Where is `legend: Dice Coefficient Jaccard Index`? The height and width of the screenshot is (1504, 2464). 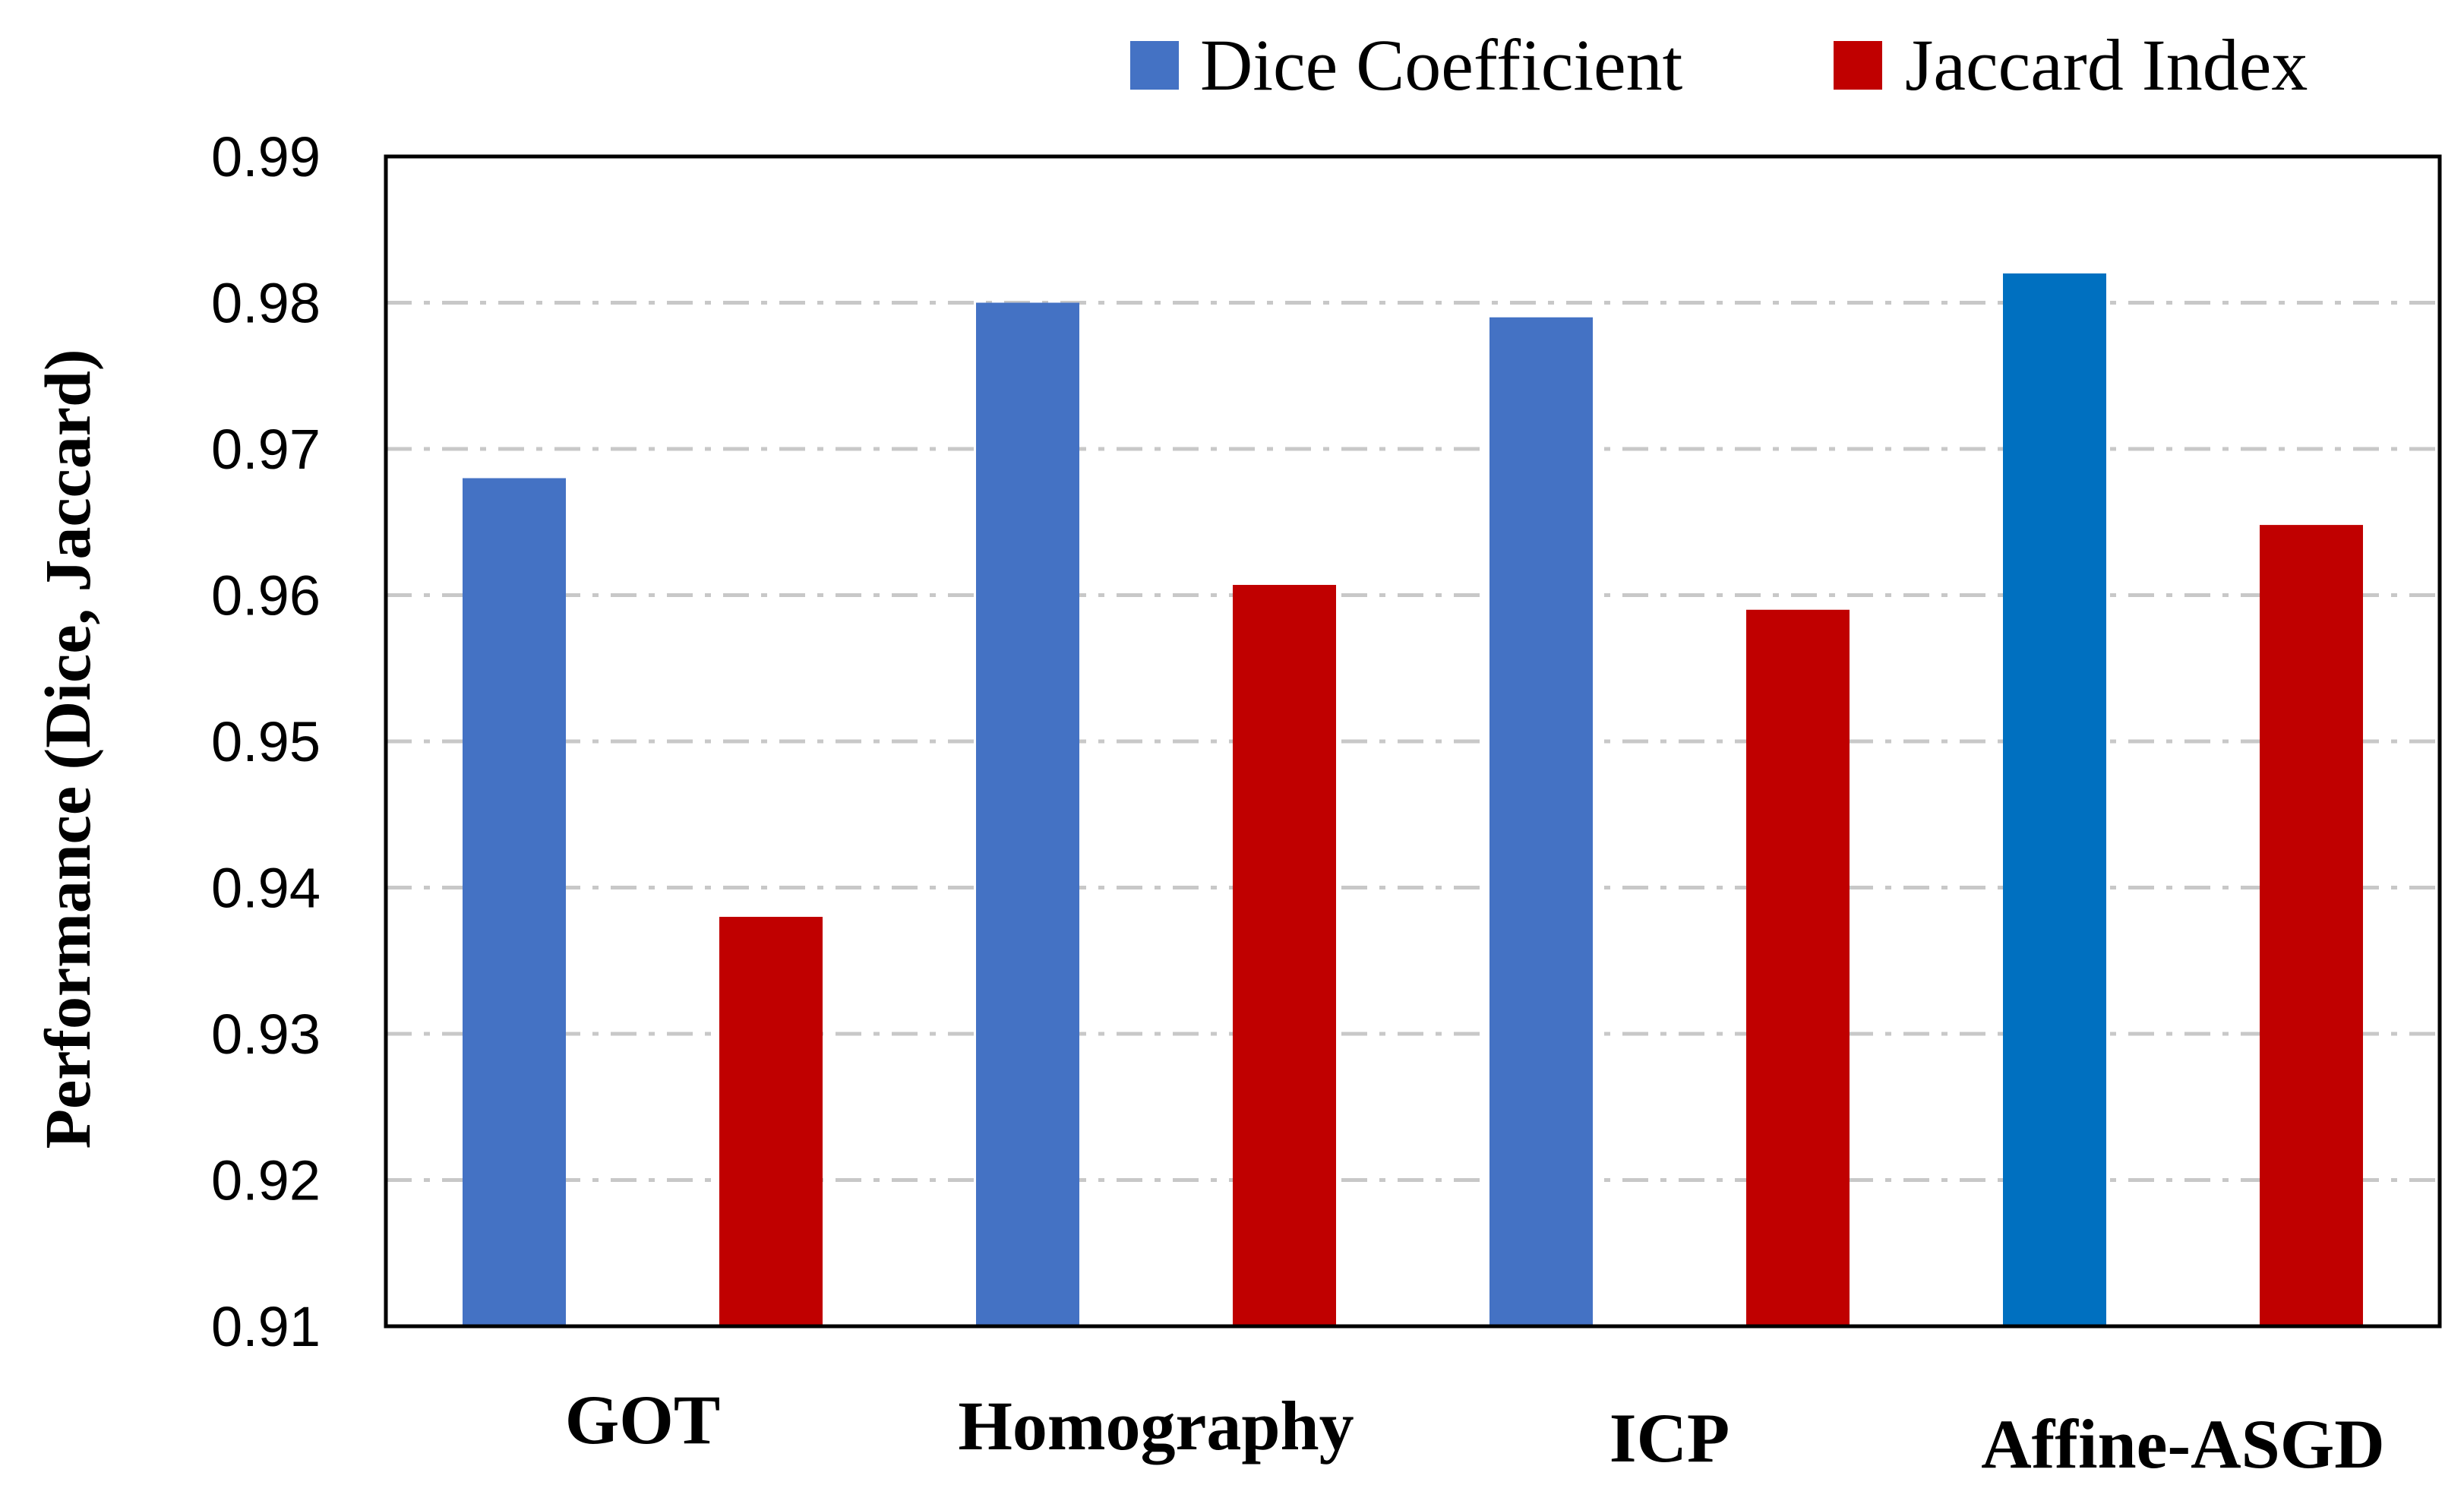 legend: Dice Coefficient Jaccard Index is located at coordinates (1719, 65).